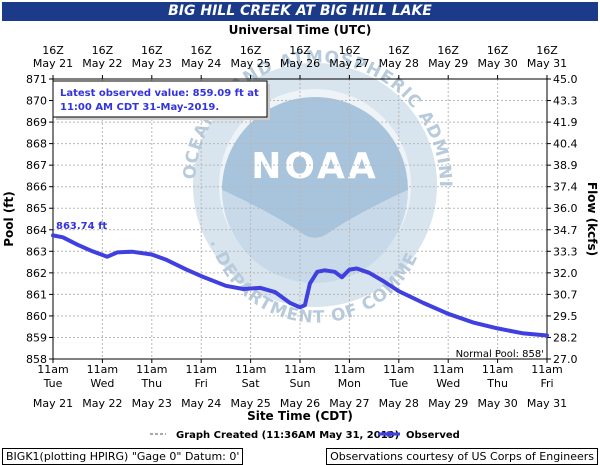 This screenshot has height=465, width=600. I want to click on svg-text: NOAA, so click(315, 166).